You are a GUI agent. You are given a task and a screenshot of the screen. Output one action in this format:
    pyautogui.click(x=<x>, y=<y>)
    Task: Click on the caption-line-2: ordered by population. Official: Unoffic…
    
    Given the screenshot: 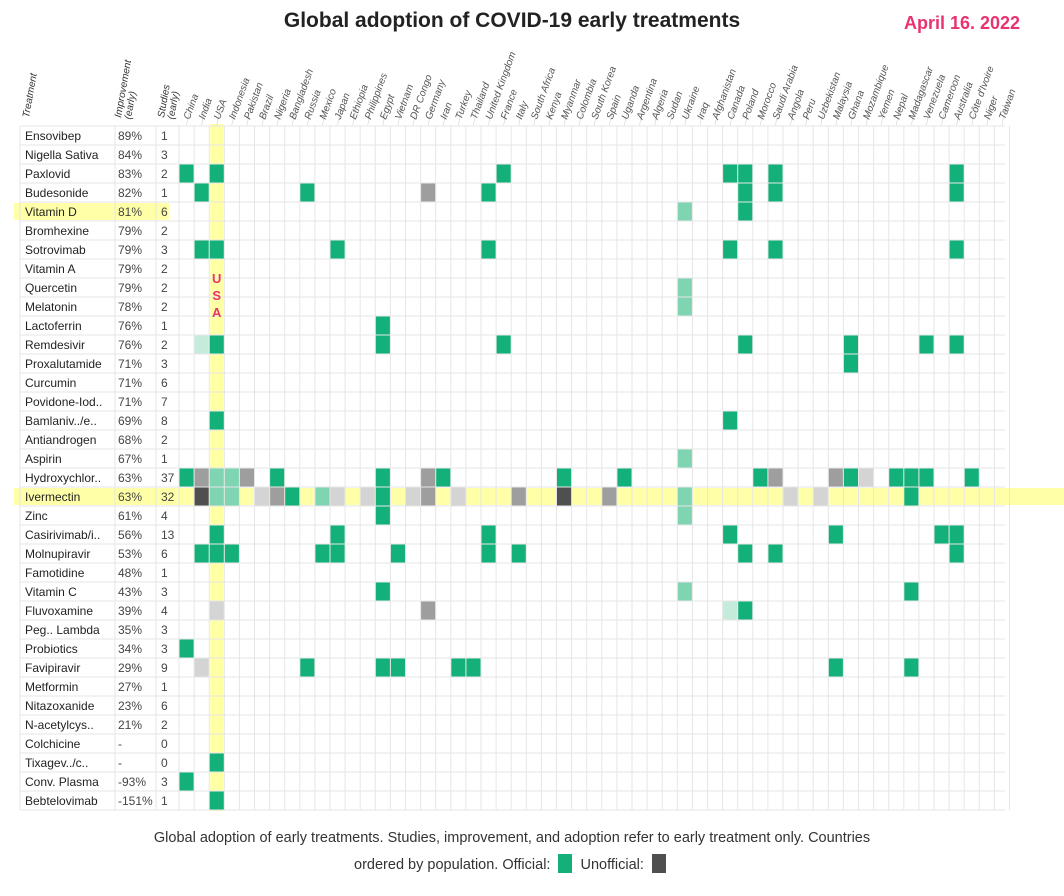 What is the action you would take?
    pyautogui.click(x=512, y=865)
    